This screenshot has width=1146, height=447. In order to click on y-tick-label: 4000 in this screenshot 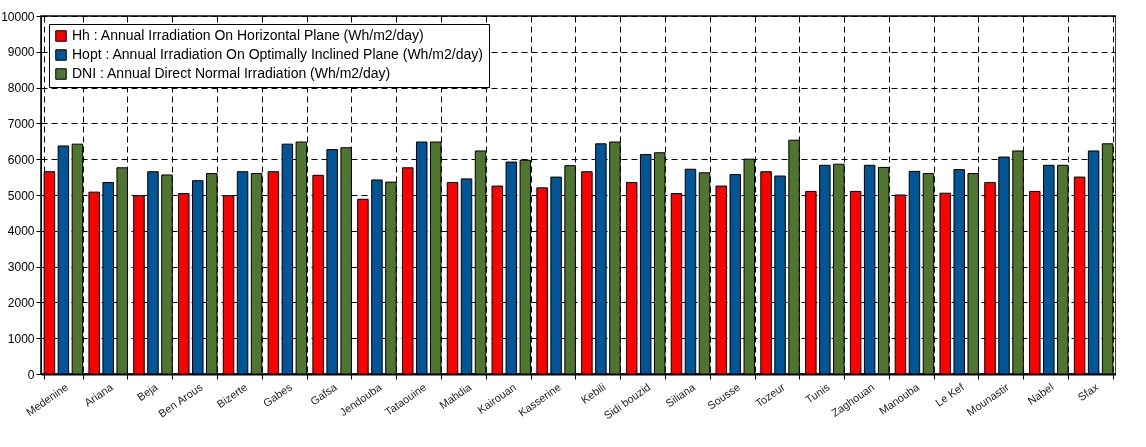, I will do `click(21, 231)`.